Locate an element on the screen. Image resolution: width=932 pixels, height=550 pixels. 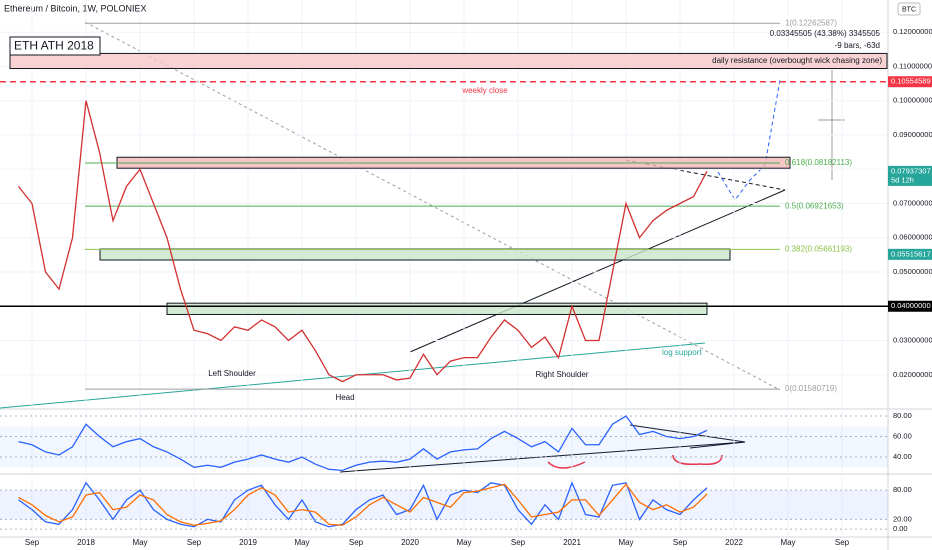
price-tag-label: 0.07937307 is located at coordinates (911, 170).